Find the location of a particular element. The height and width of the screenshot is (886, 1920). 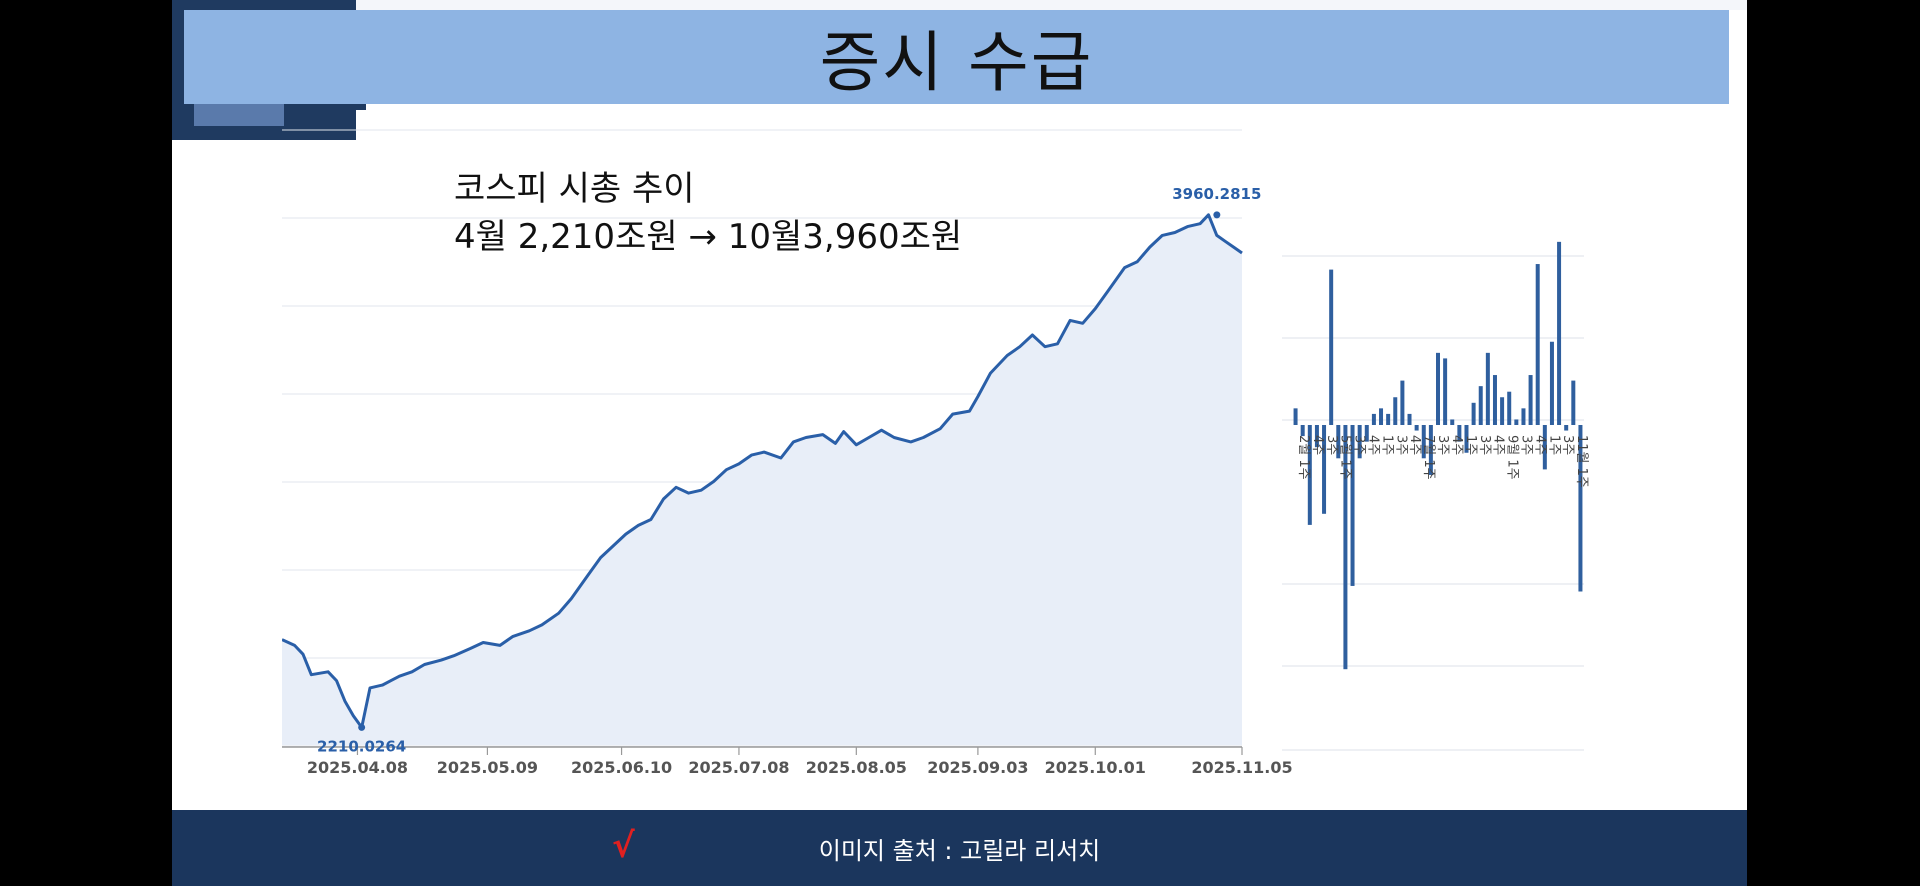

x-tick-label: 2025.06.10 is located at coordinates (621, 767).